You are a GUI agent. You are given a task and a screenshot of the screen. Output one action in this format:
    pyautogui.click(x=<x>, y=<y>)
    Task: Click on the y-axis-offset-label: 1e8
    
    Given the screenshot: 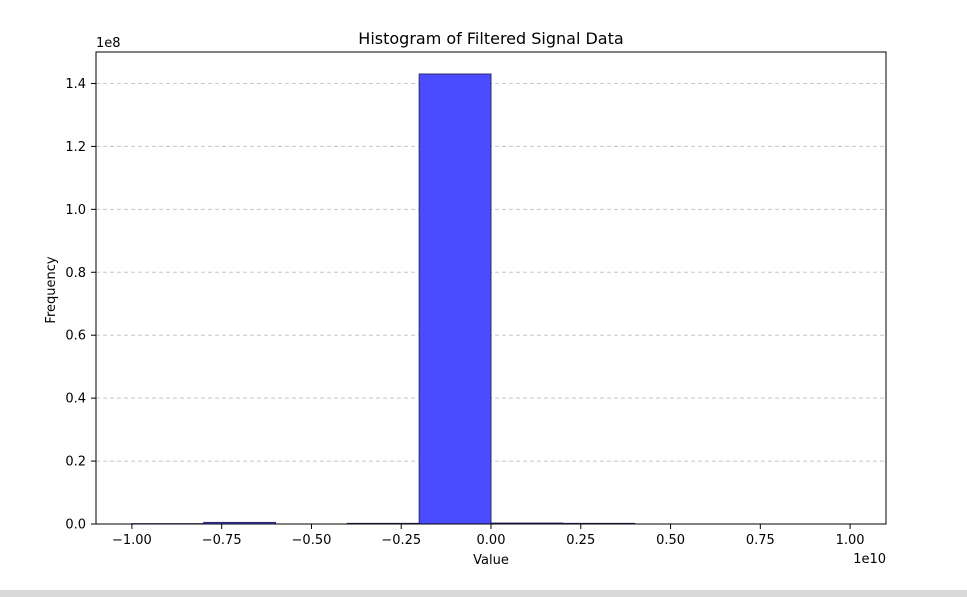 What is the action you would take?
    pyautogui.click(x=108, y=43)
    